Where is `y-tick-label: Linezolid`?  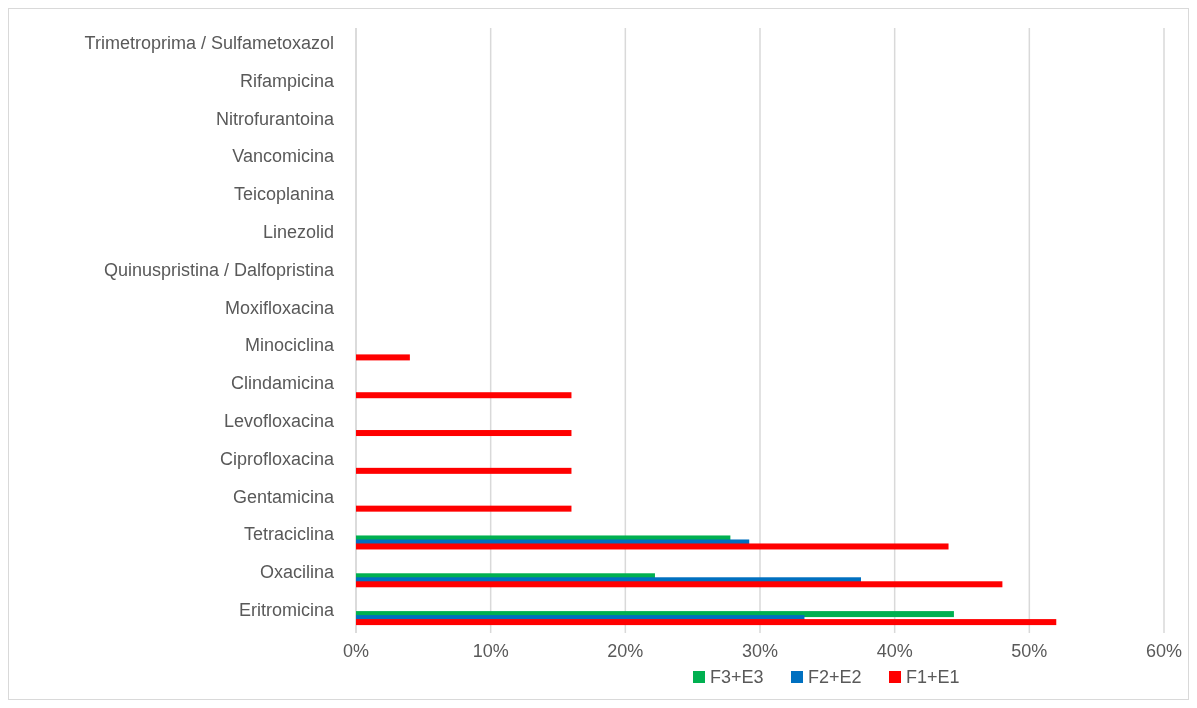 y-tick-label: Linezolid is located at coordinates (298, 231).